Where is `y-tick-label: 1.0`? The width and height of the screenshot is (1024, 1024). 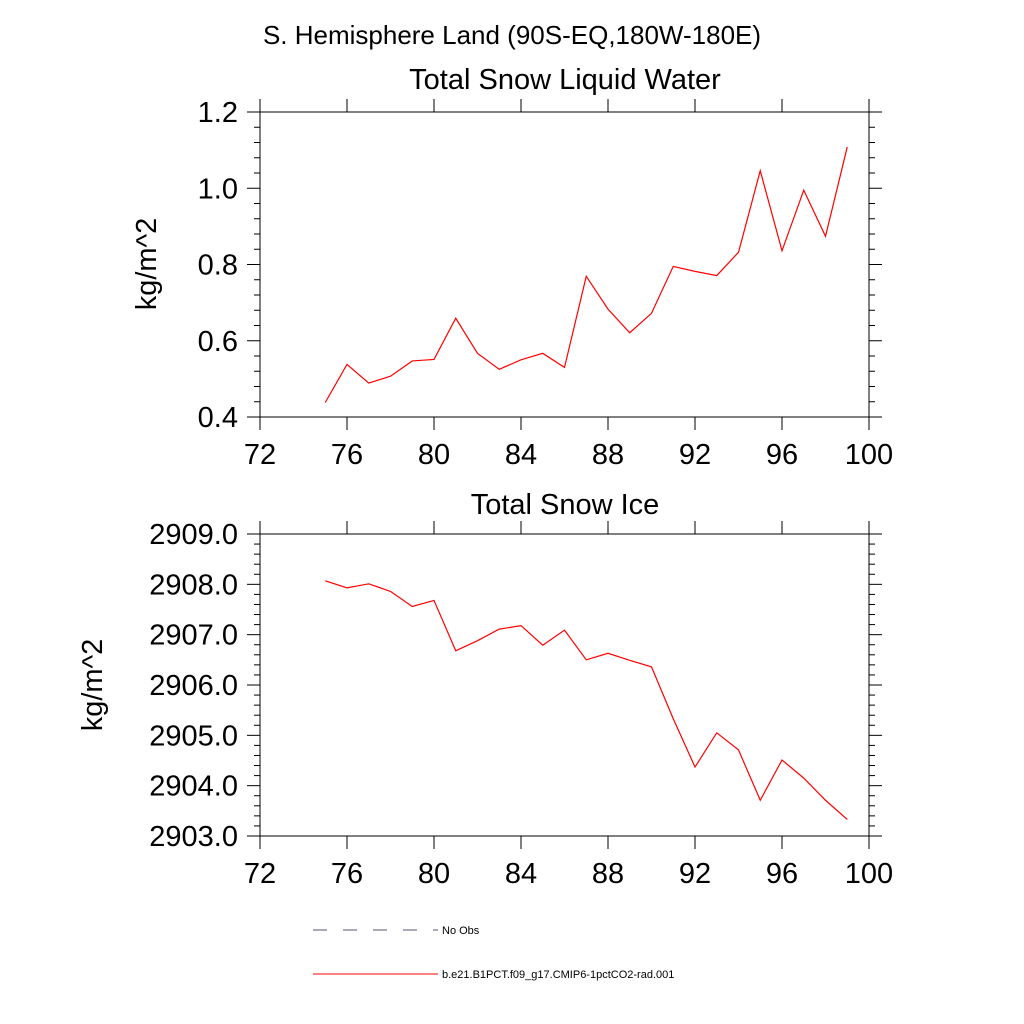 y-tick-label: 1.0 is located at coordinates (218, 189).